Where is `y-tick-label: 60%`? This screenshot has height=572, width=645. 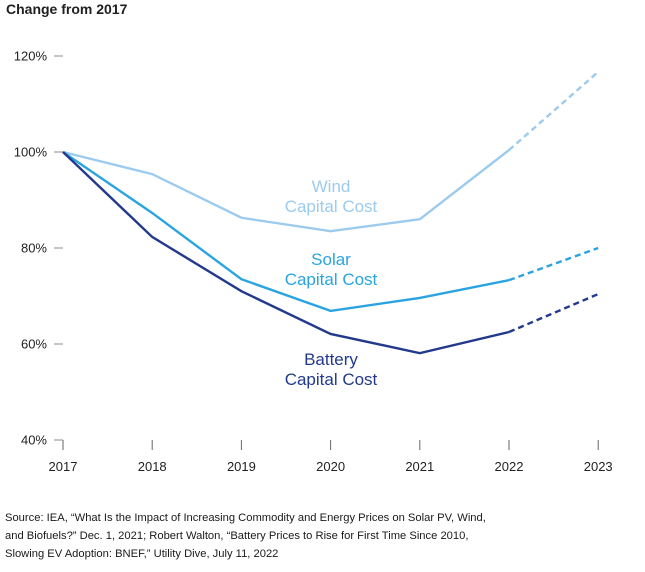 y-tick-label: 60% is located at coordinates (34, 344).